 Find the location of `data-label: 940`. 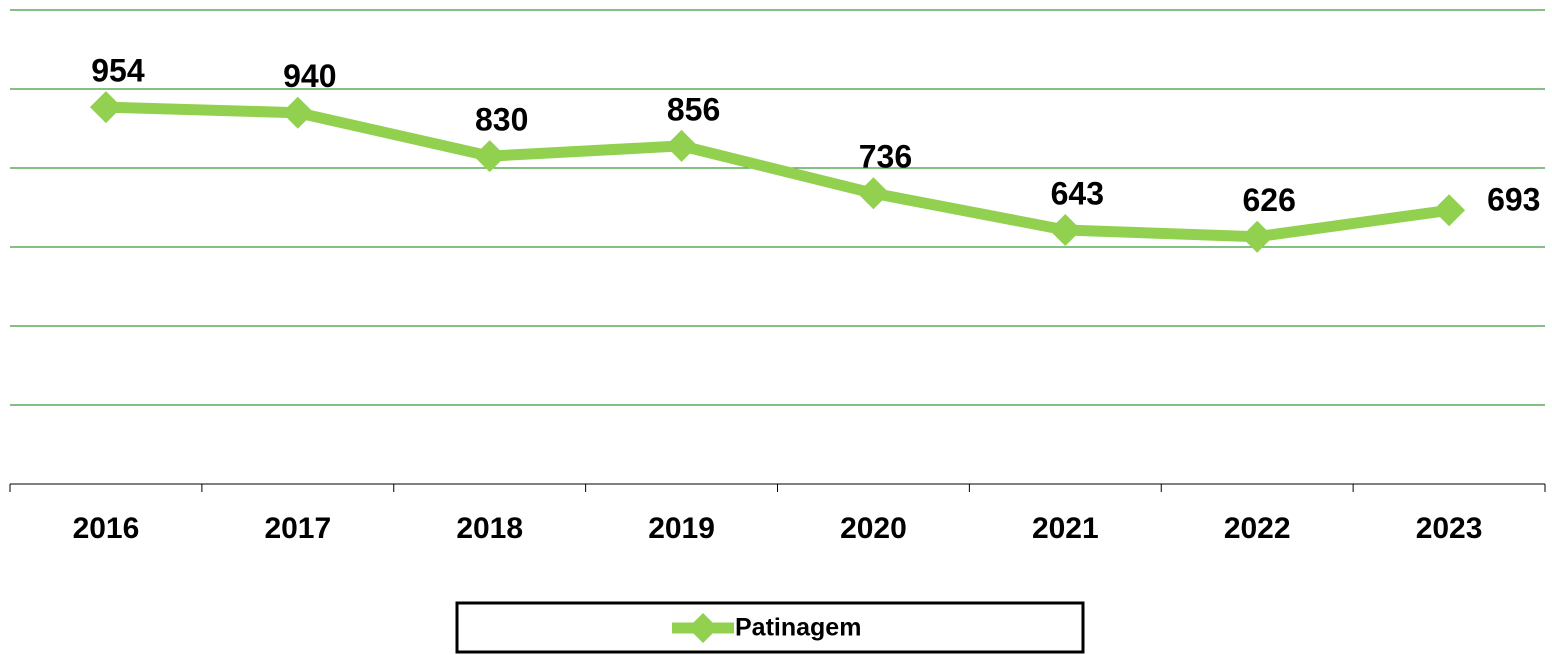

data-label: 940 is located at coordinates (309, 76).